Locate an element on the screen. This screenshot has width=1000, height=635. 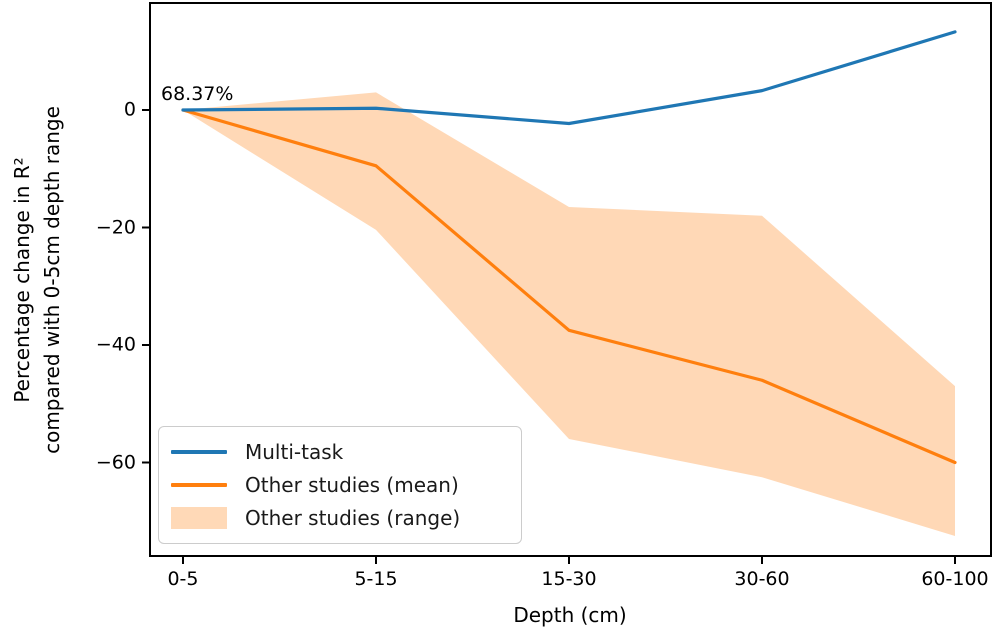
x-tick-label: 60-100 is located at coordinates (955, 579).